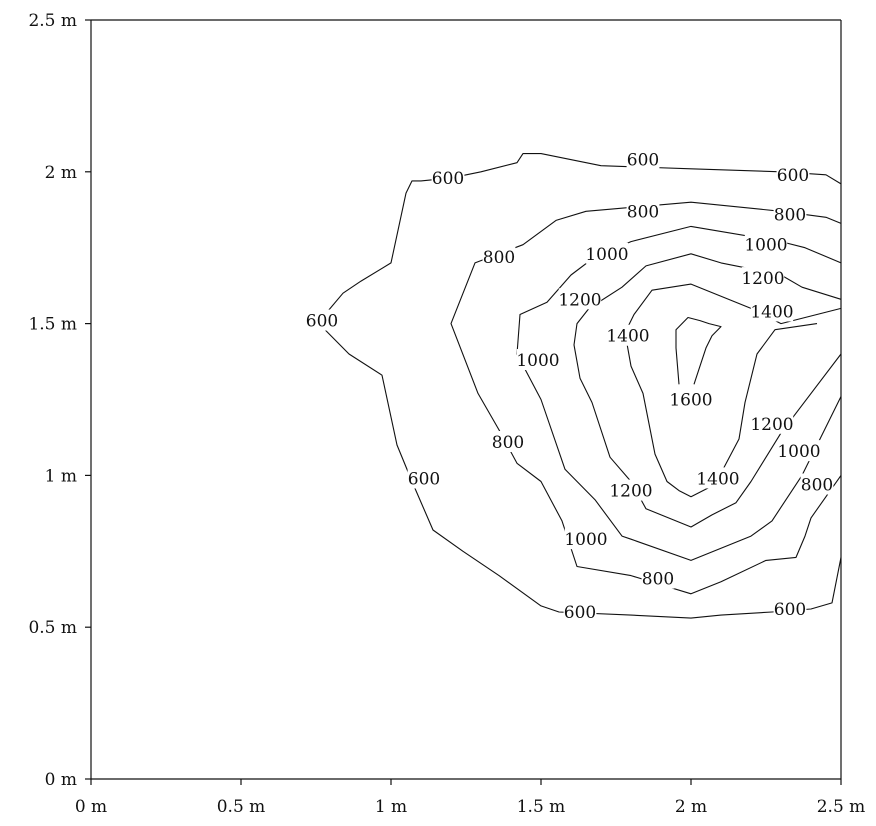 This screenshot has width=876, height=826. Describe the element at coordinates (241, 807) in the screenshot. I see `x-tick-label: 0.5 m` at that location.